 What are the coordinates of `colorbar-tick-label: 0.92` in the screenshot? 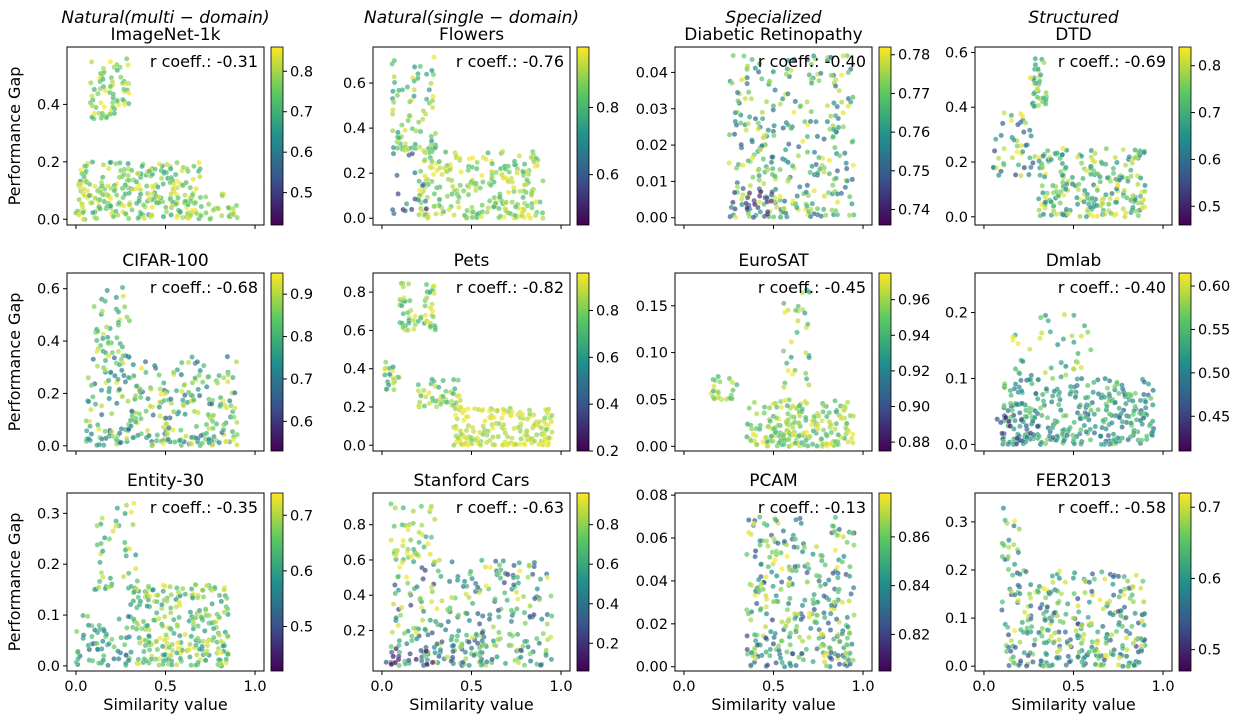 It's located at (914, 372).